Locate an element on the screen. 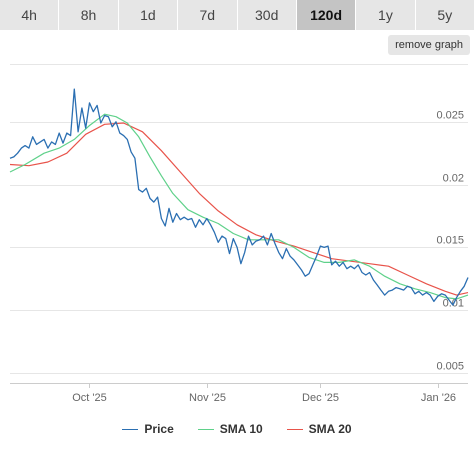  legend: Price SMA 10 SMA 20 is located at coordinates (237, 429).